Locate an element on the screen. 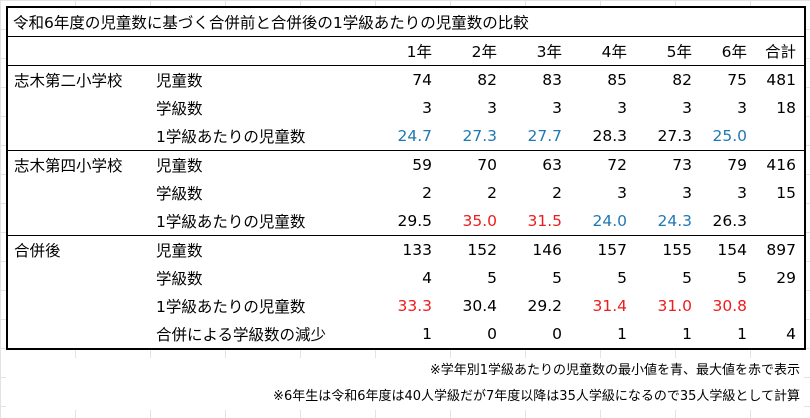  row-label-cell: 合併による学級数の減少 is located at coordinates (241, 335).